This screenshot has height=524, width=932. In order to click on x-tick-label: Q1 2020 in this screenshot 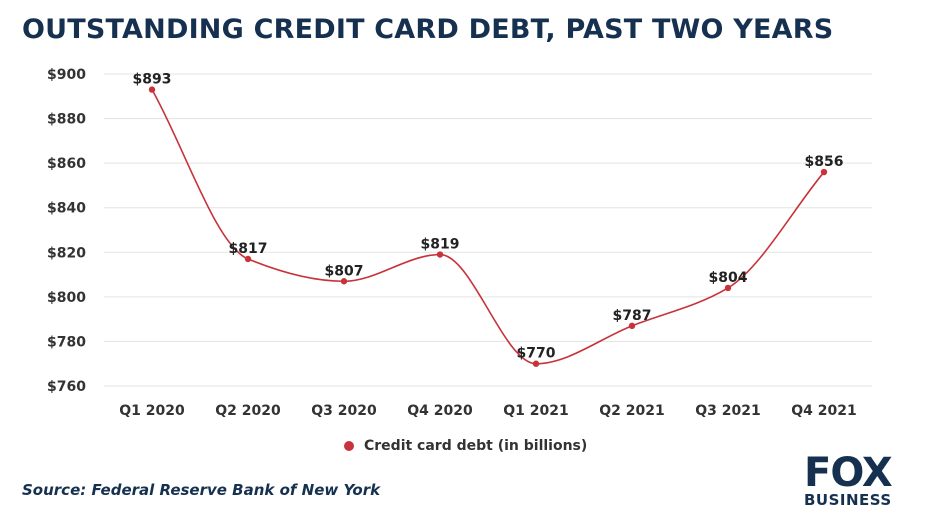, I will do `click(152, 411)`.